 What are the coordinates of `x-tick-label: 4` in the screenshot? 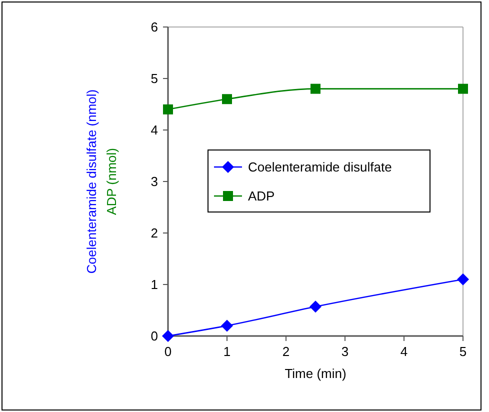 It's located at (404, 351).